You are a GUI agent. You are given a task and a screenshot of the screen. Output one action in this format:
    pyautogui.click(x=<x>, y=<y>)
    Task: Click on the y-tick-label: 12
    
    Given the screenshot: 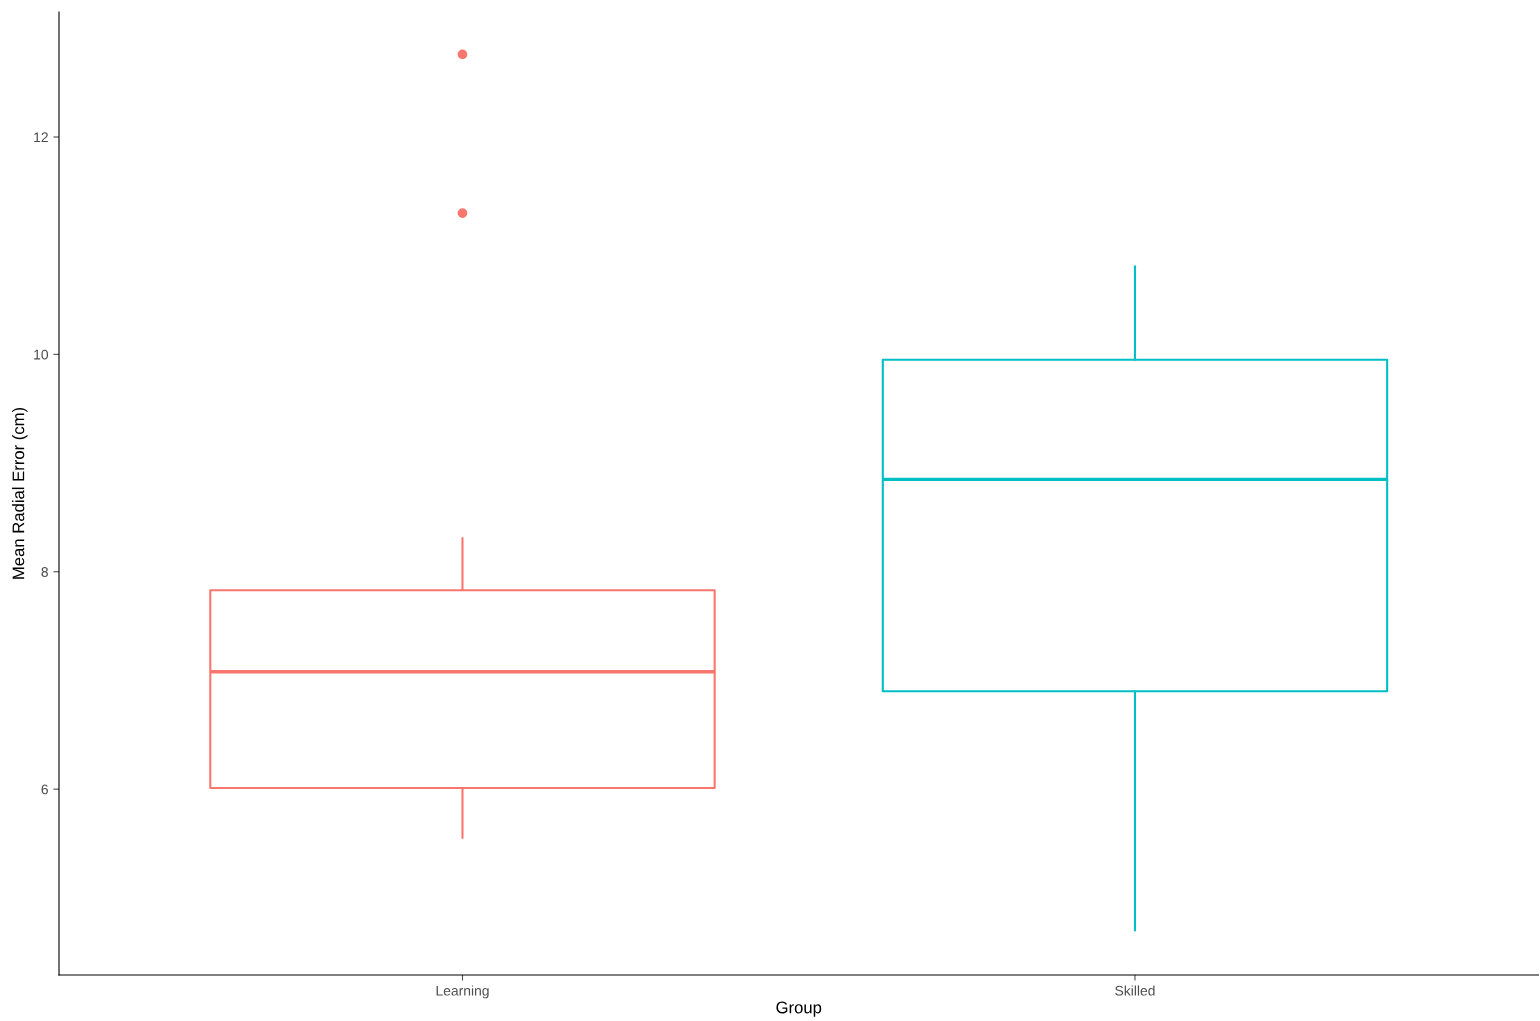 What is the action you would take?
    pyautogui.click(x=41, y=137)
    